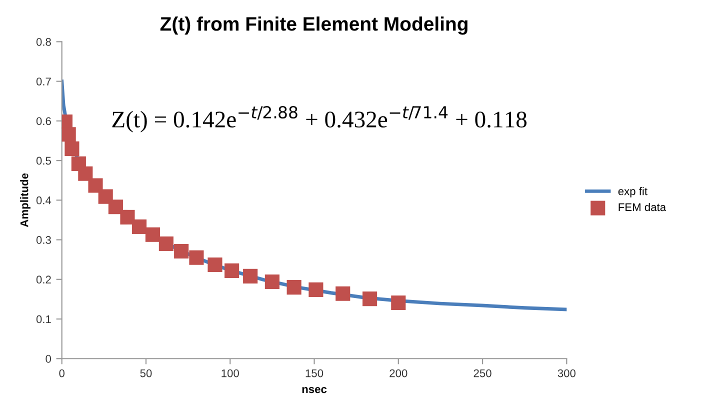  What do you see at coordinates (399, 373) in the screenshot?
I see `x-tick-label: 200` at bounding box center [399, 373].